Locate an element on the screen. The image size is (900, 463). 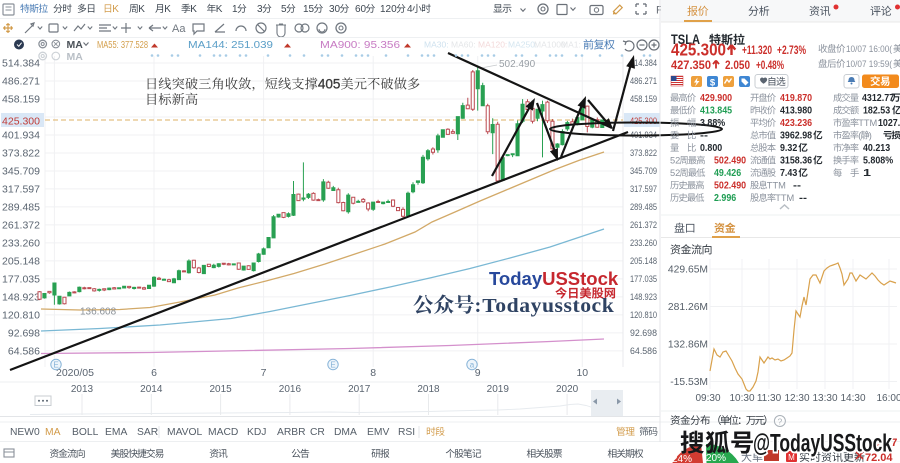
svg-text: 419.870 is located at coordinates (796, 98).